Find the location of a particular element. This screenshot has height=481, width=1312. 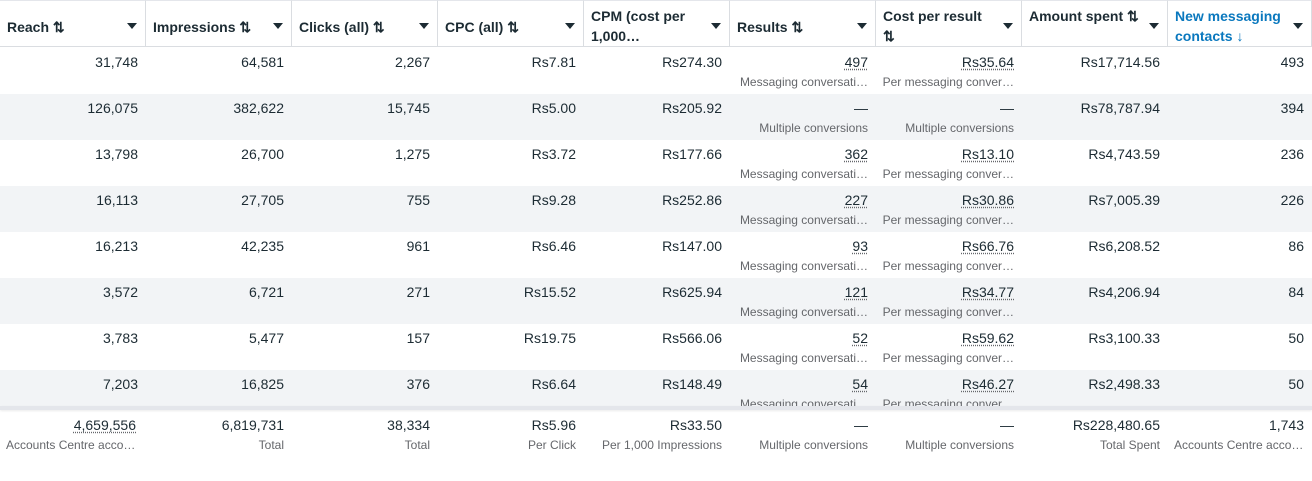

total-cell: Rs33.50 Per 1,000 Impressions is located at coordinates (657, 440).